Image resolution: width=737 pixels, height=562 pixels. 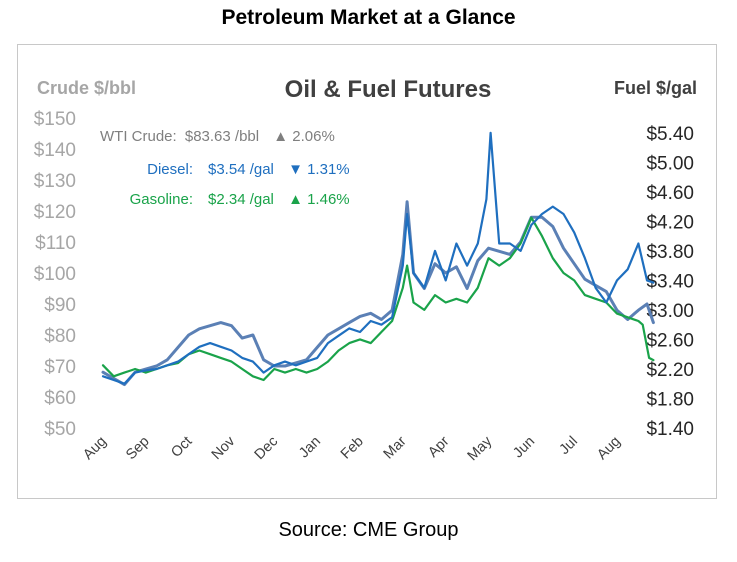 I want to click on page-title: Petroleum Market at a Glance, so click(x=368, y=17).